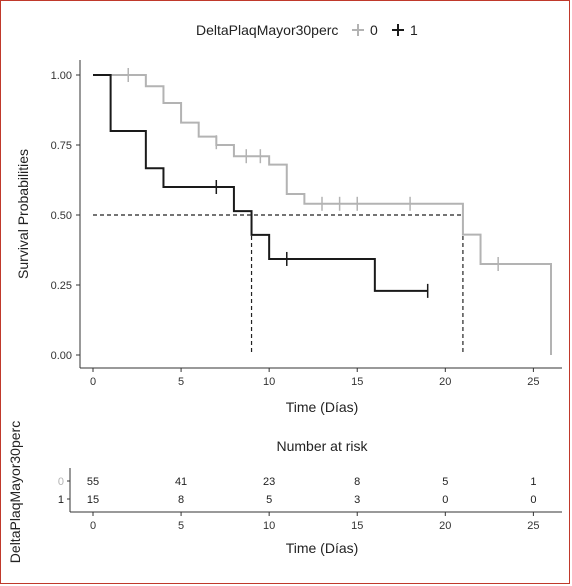 The height and width of the screenshot is (586, 572). I want to click on y-axis-label: Survival Probabilities, so click(23, 214).